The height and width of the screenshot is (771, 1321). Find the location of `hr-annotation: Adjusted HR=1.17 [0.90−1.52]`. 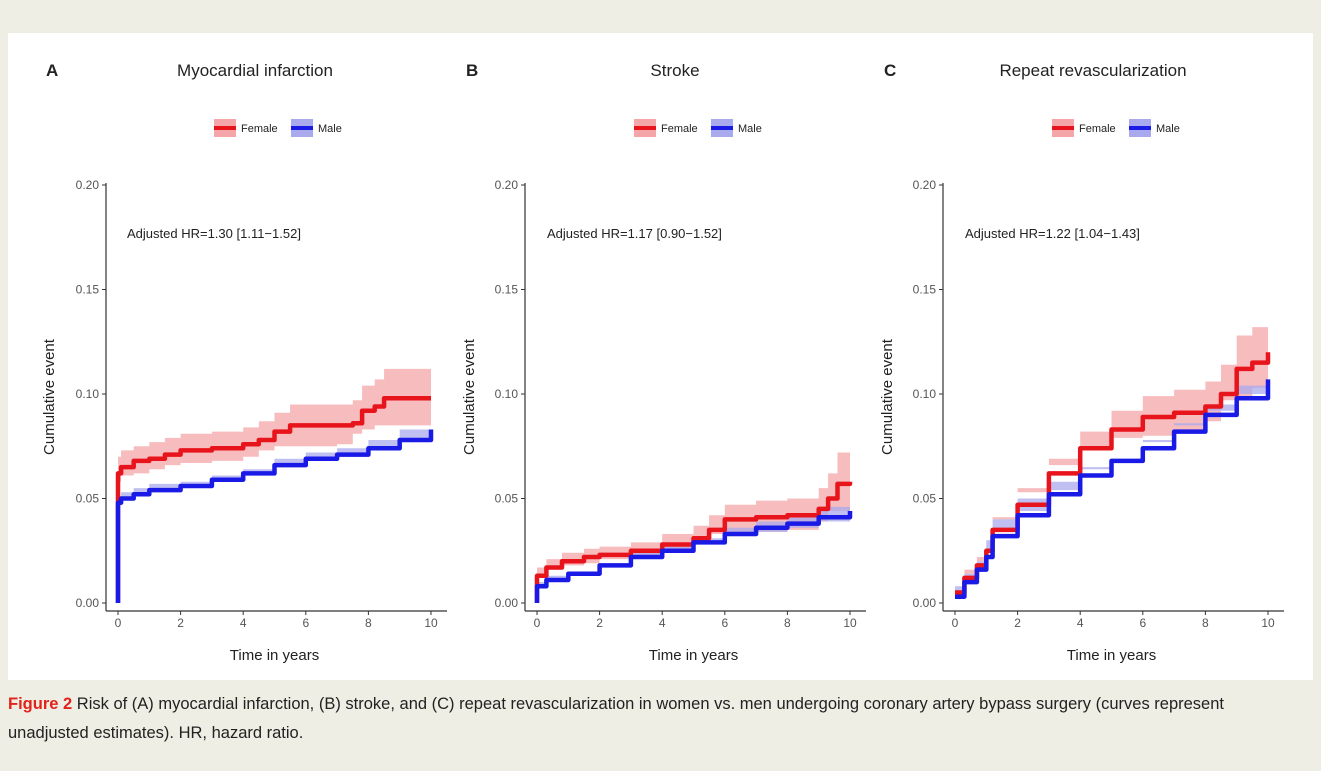

hr-annotation: Adjusted HR=1.17 [0.90−1.52] is located at coordinates (634, 233).